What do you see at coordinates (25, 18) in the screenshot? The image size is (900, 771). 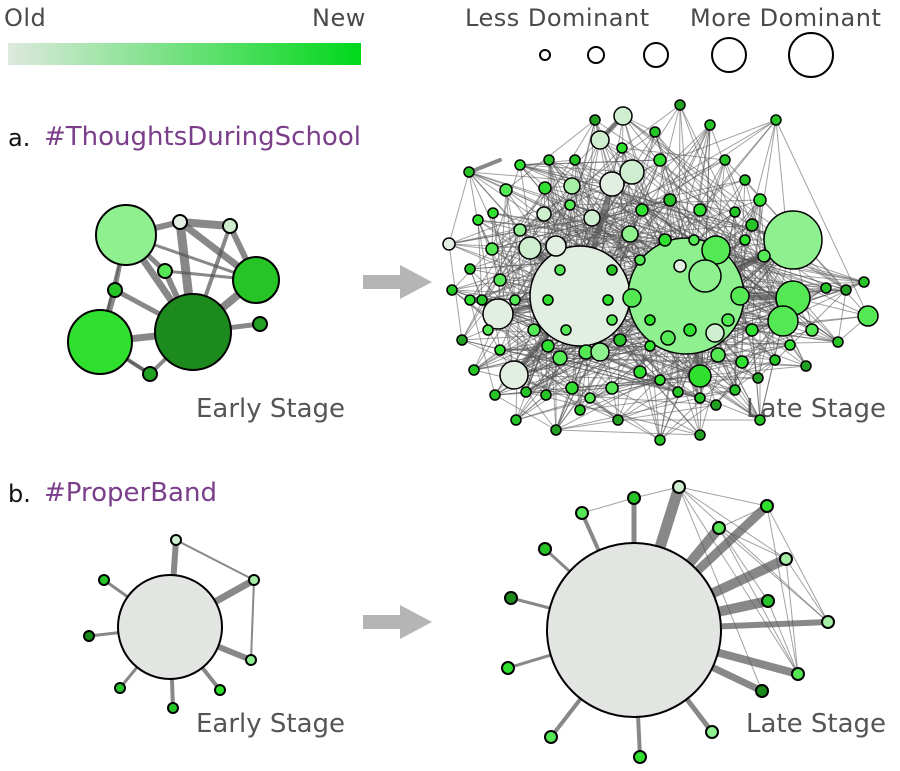 I see `legend-old-label: Old` at bounding box center [25, 18].